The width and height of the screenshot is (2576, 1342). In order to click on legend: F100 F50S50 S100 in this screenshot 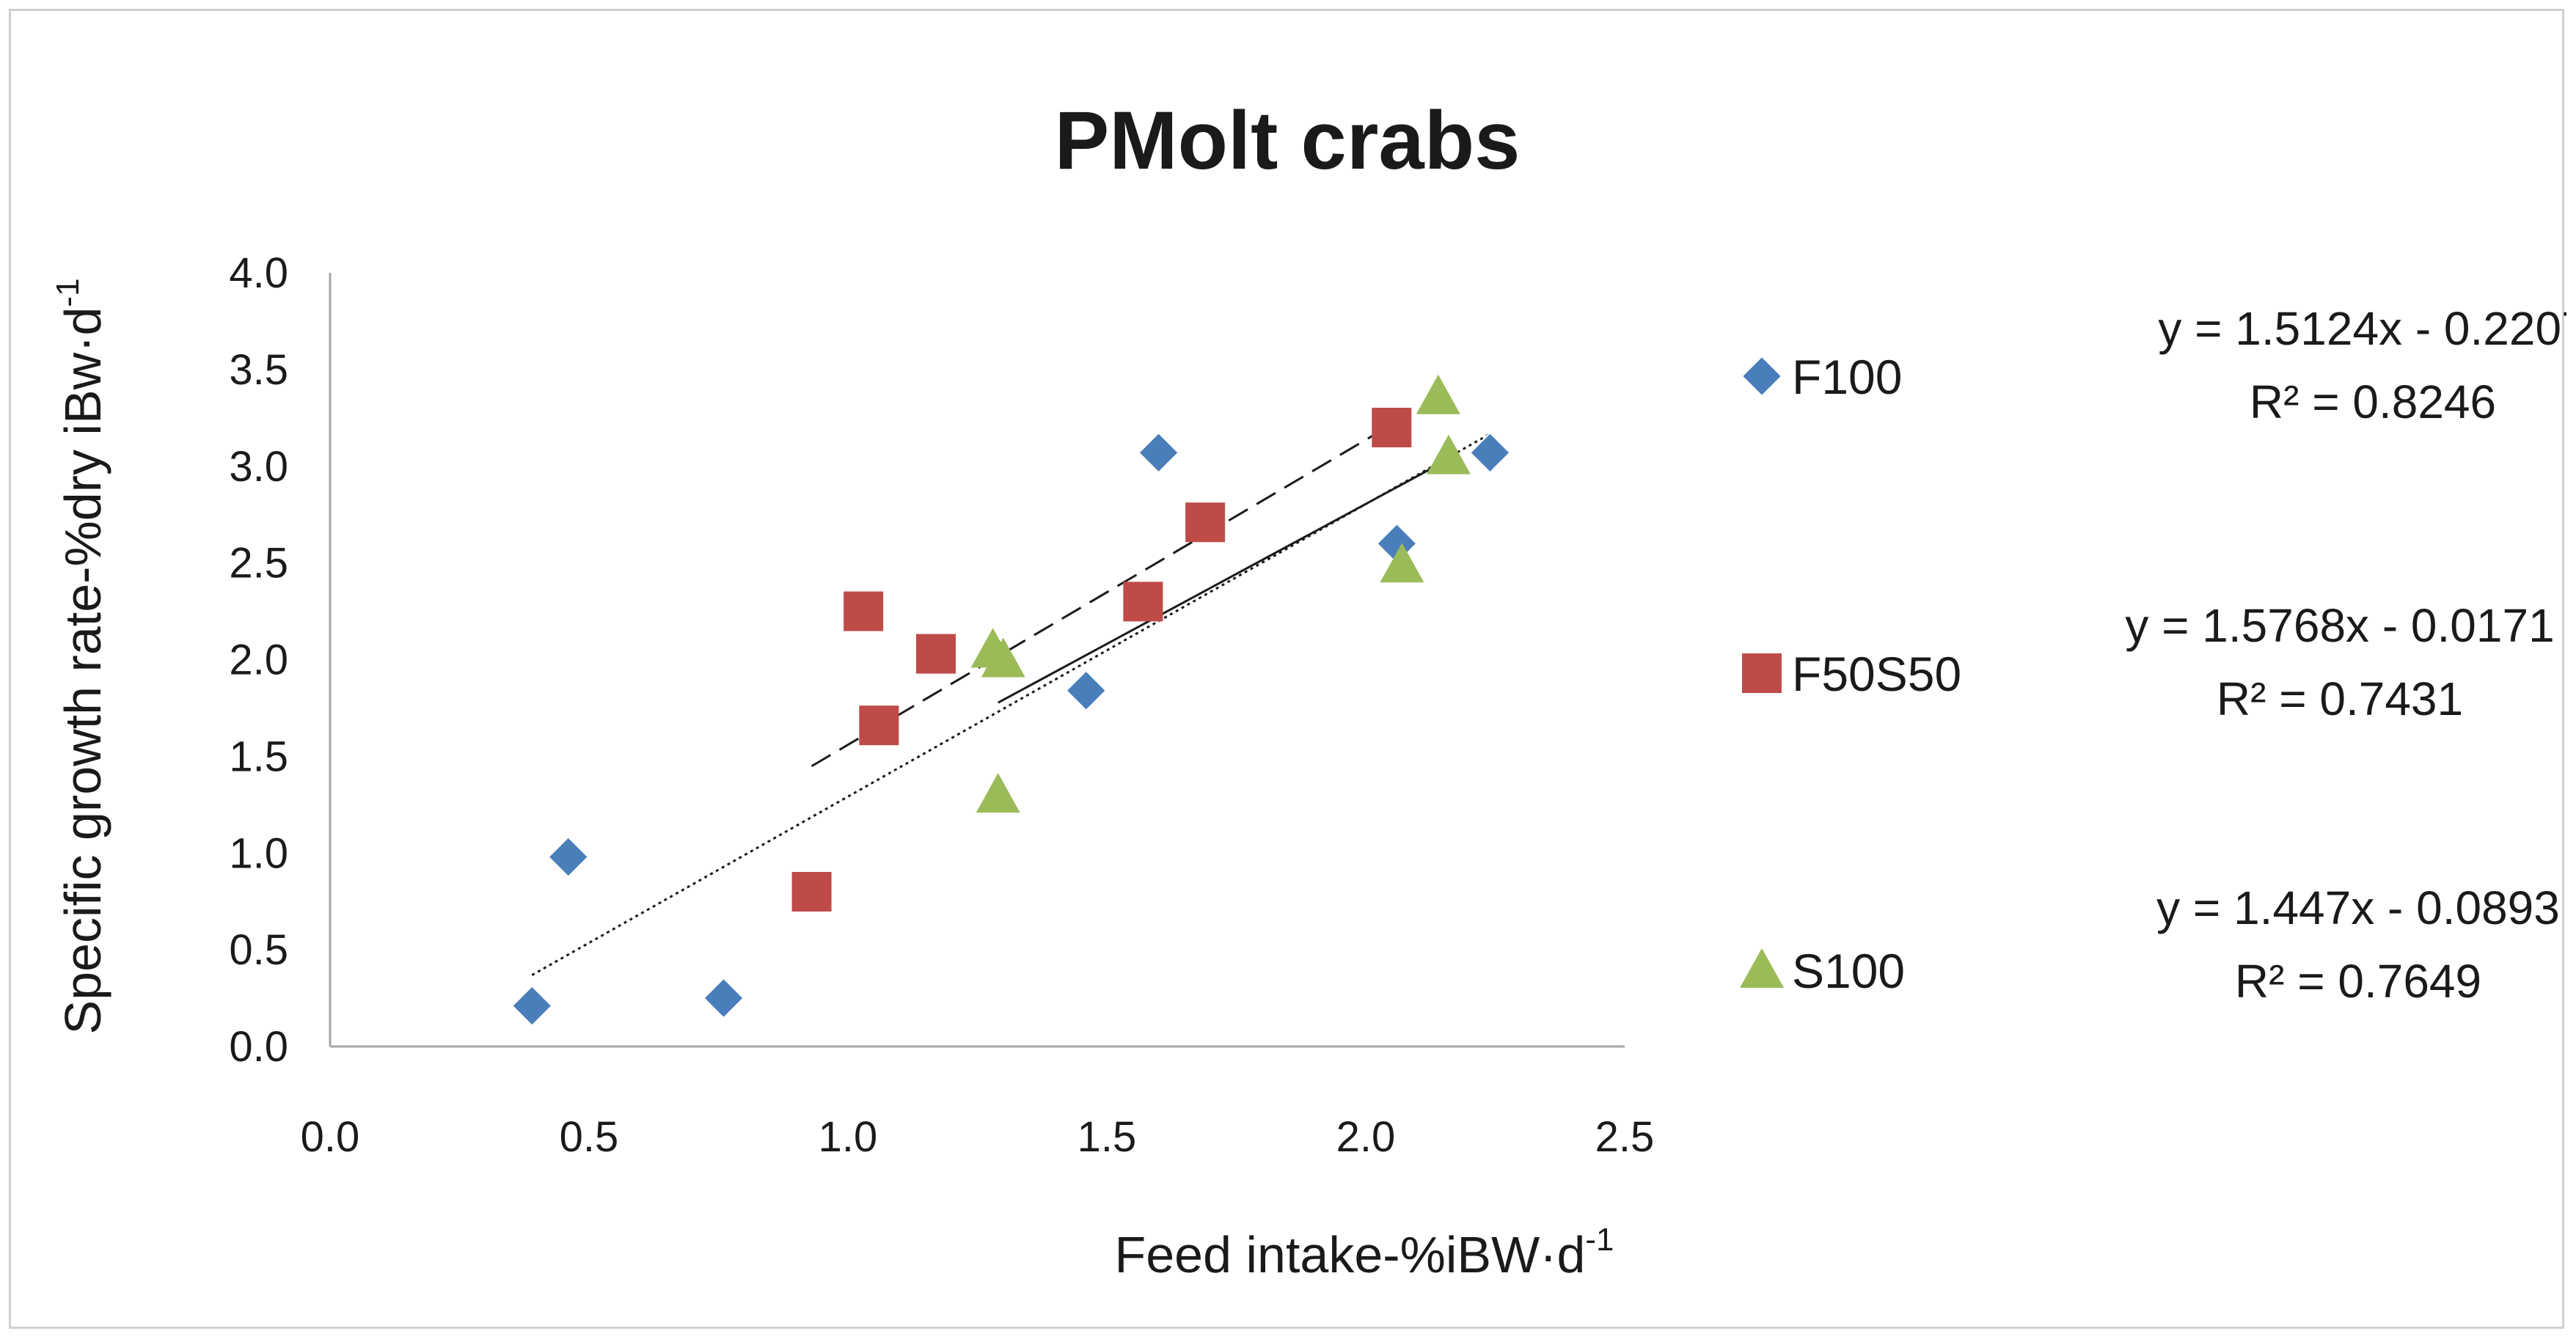, I will do `click(1851, 674)`.